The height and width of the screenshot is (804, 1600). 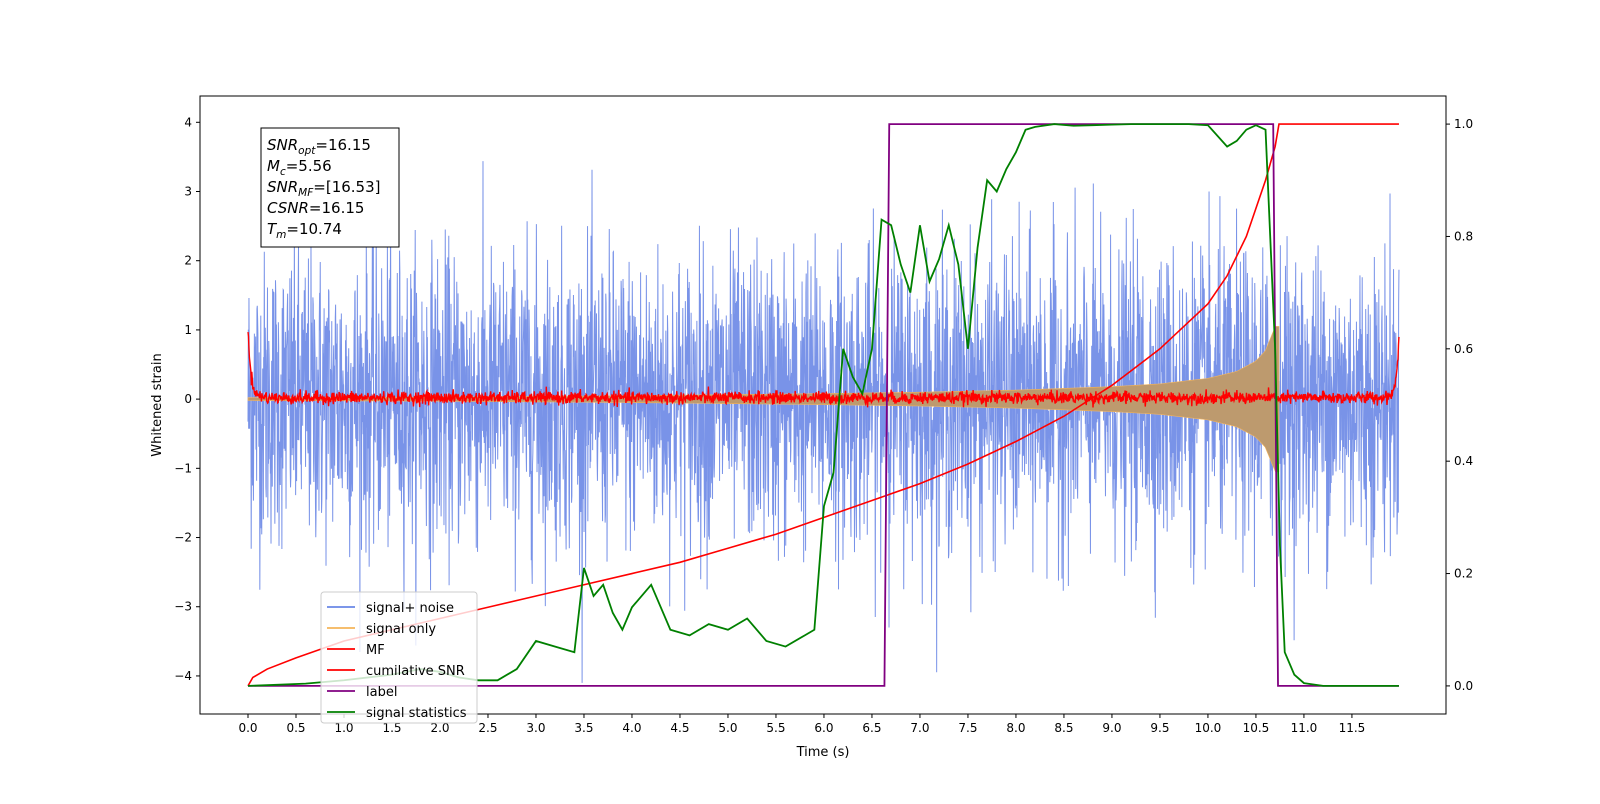 I want to click on legend-label: label, so click(x=381, y=692).